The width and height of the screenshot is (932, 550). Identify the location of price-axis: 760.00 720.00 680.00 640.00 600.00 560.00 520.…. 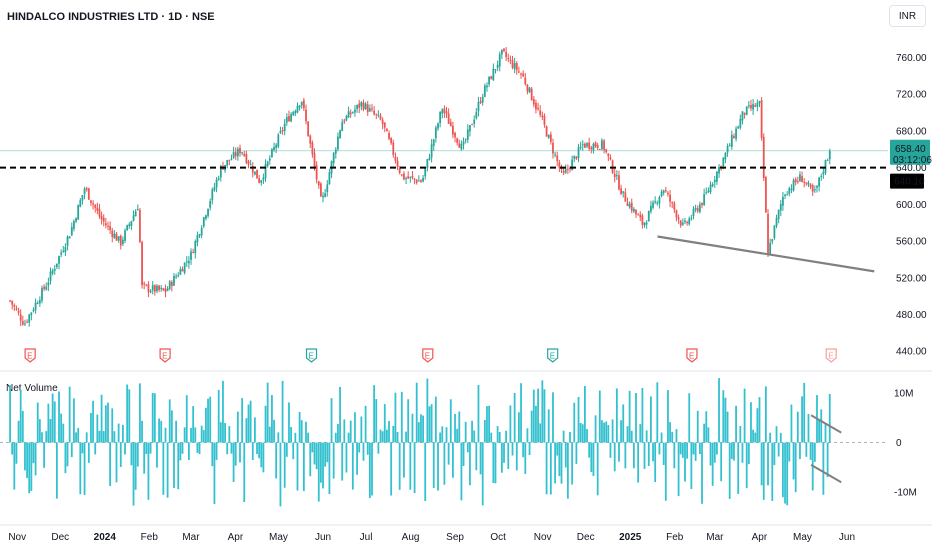
(911, 205).